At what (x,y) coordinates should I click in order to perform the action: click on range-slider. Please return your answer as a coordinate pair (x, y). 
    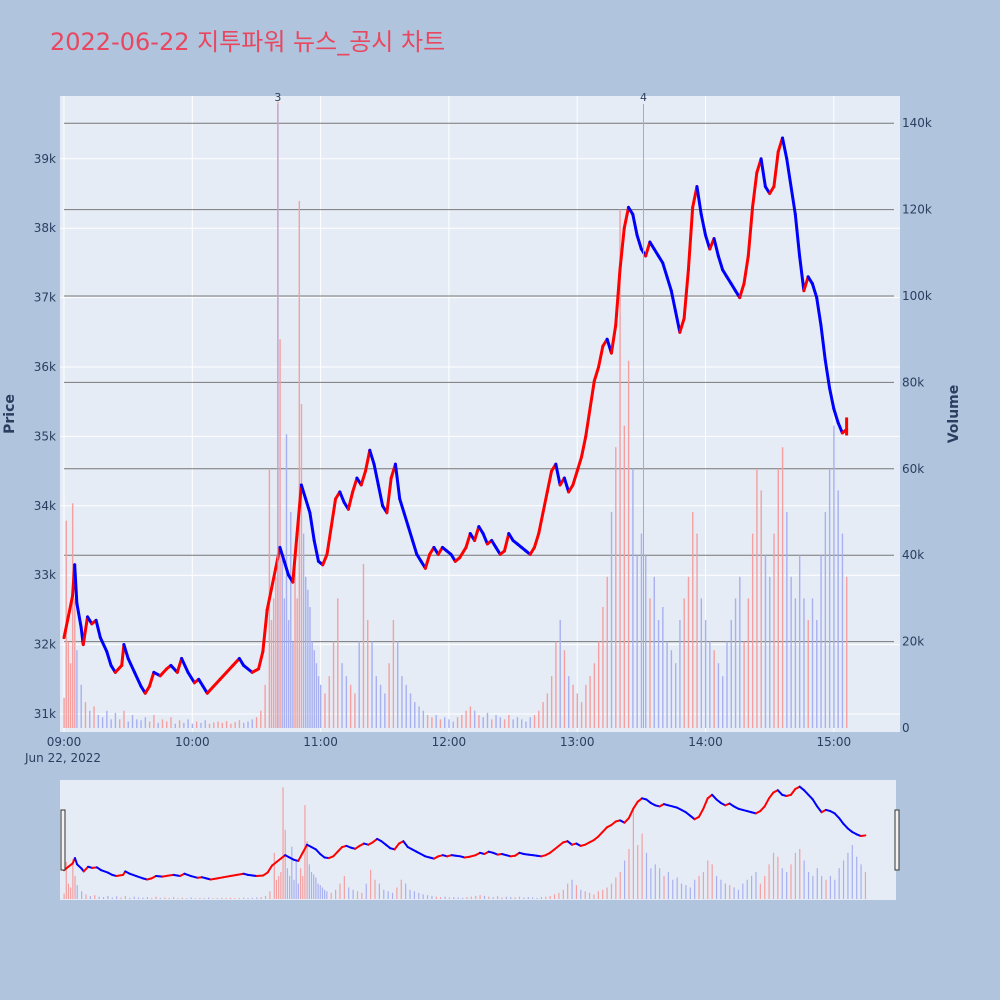
    Looking at the image, I should click on (478, 840).